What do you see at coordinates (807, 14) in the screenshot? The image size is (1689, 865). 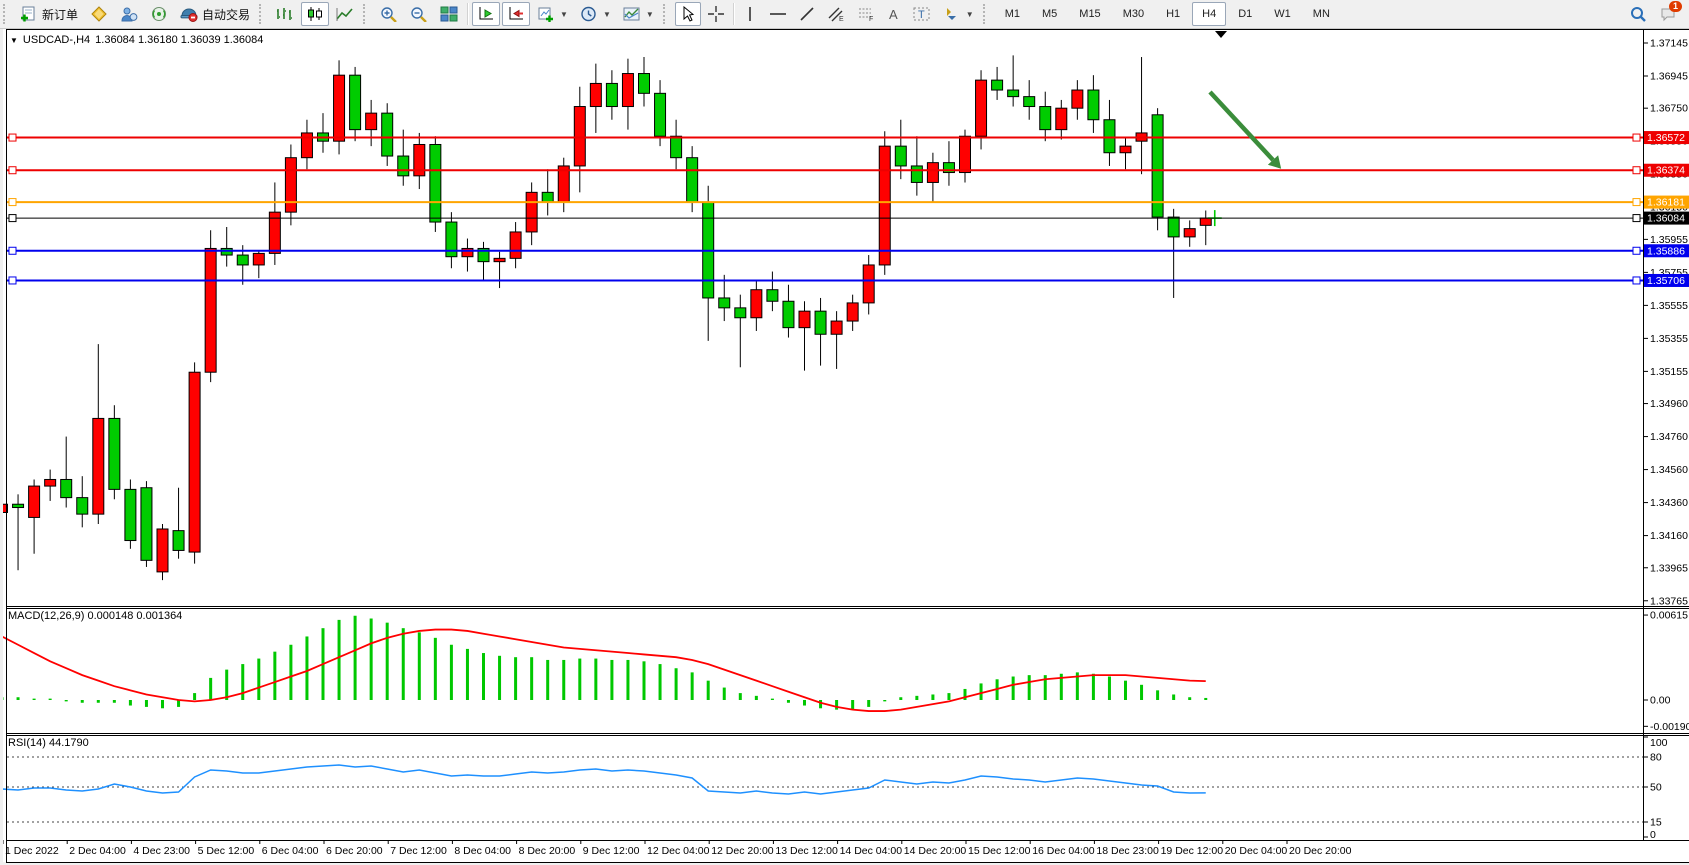 I see `trendline-button` at bounding box center [807, 14].